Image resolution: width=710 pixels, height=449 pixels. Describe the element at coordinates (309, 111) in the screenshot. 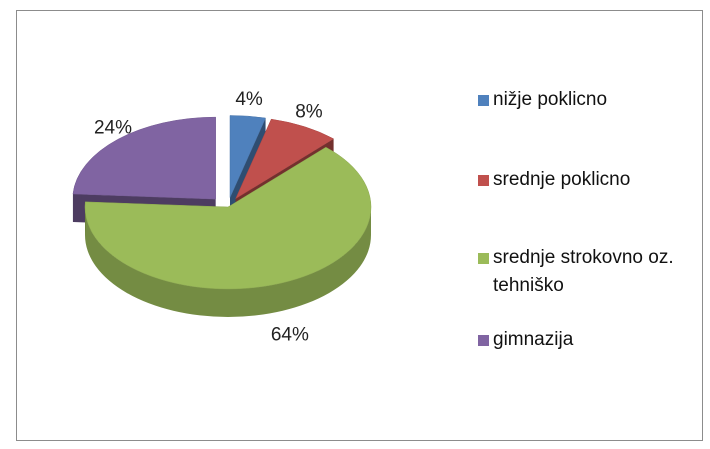

I see `data-label: 8%` at that location.